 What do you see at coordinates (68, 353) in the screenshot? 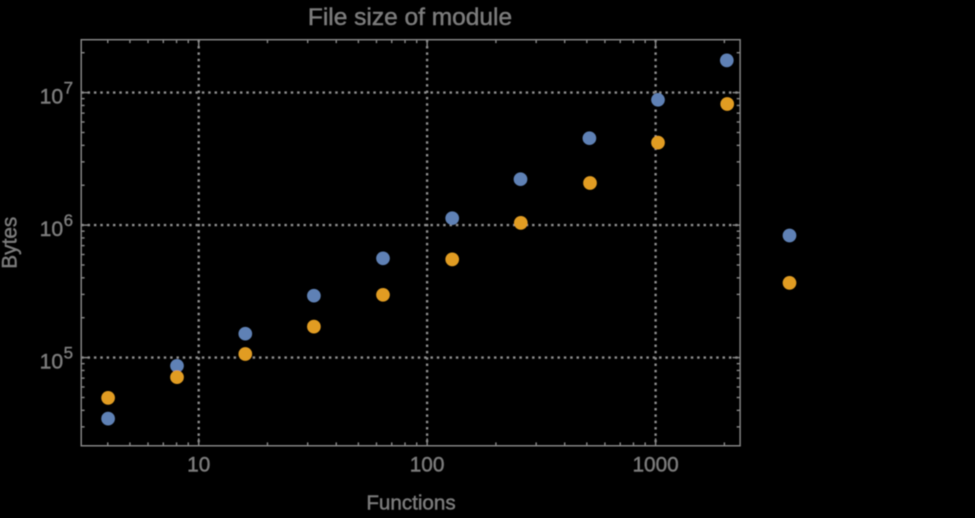
I see `svg-text: 5` at bounding box center [68, 353].